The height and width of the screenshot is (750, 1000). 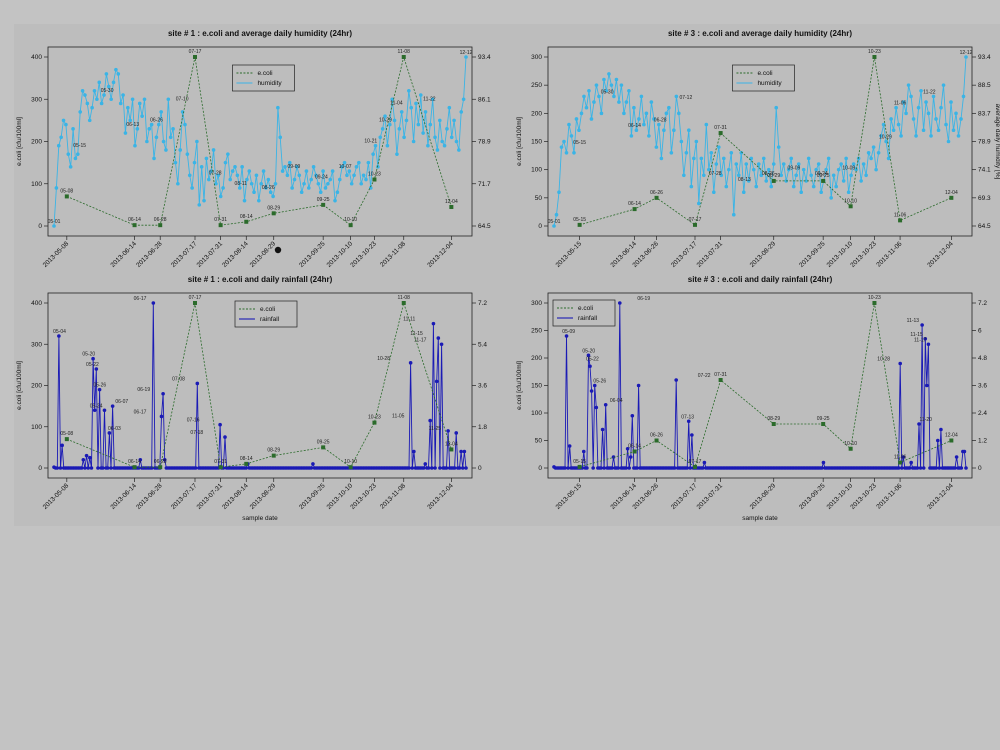 I want to click on y-tick-label: 150, so click(x=536, y=142).